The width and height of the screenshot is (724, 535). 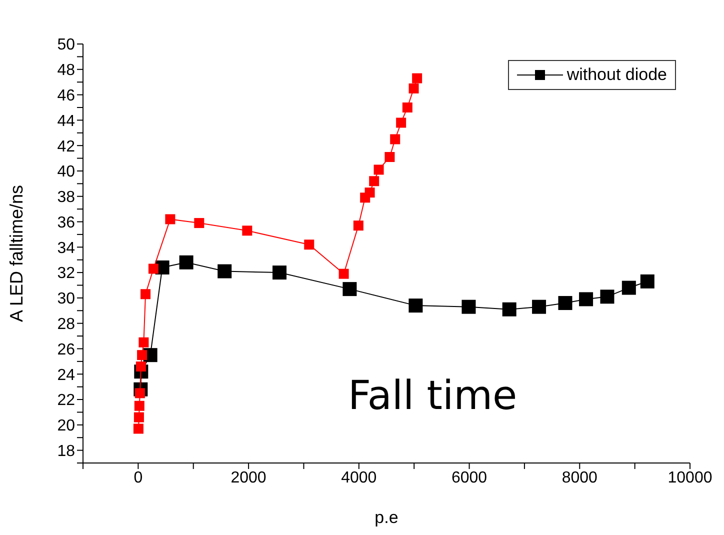 What do you see at coordinates (469, 477) in the screenshot?
I see `x-tick-label: 6000` at bounding box center [469, 477].